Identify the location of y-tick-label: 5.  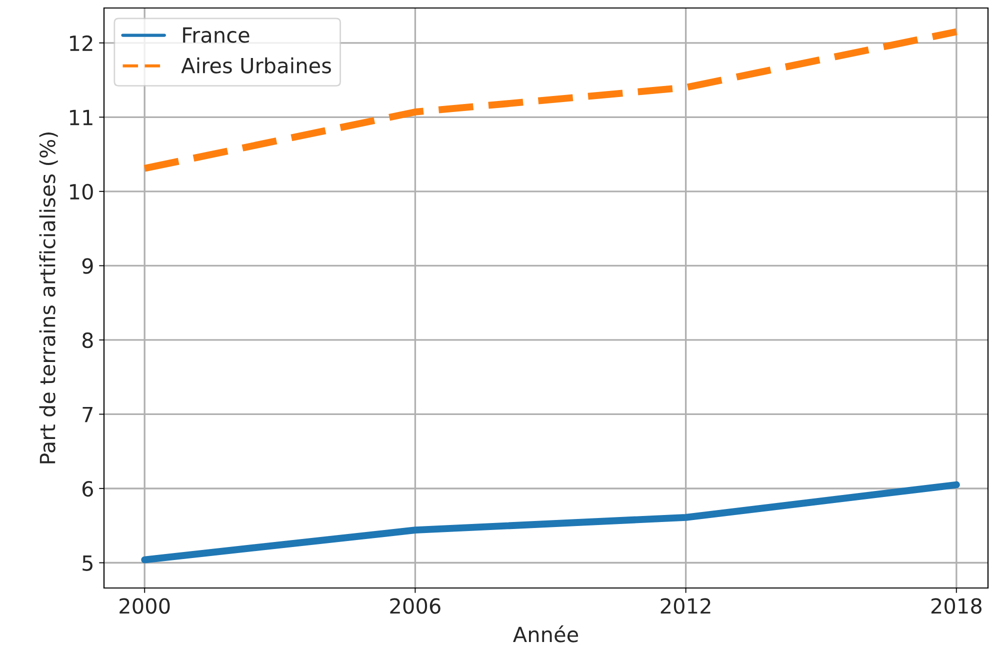
(87, 563).